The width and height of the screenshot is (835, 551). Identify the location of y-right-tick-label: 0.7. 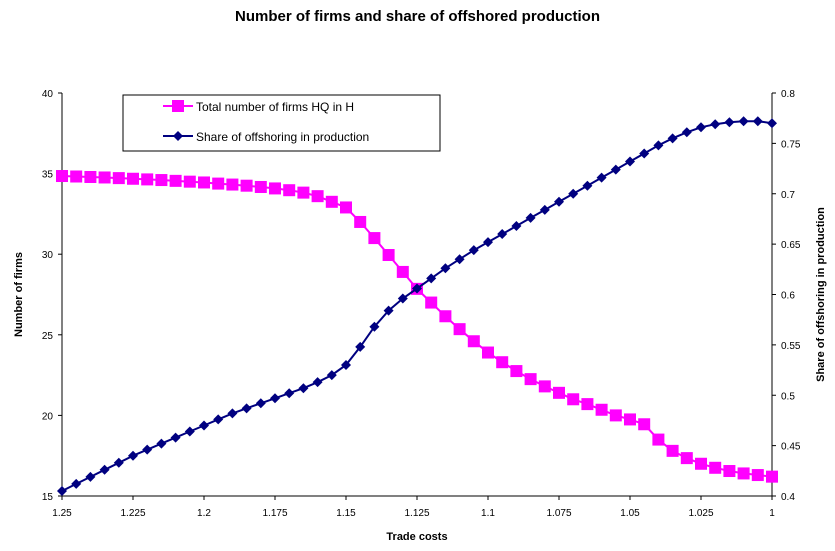
(788, 195).